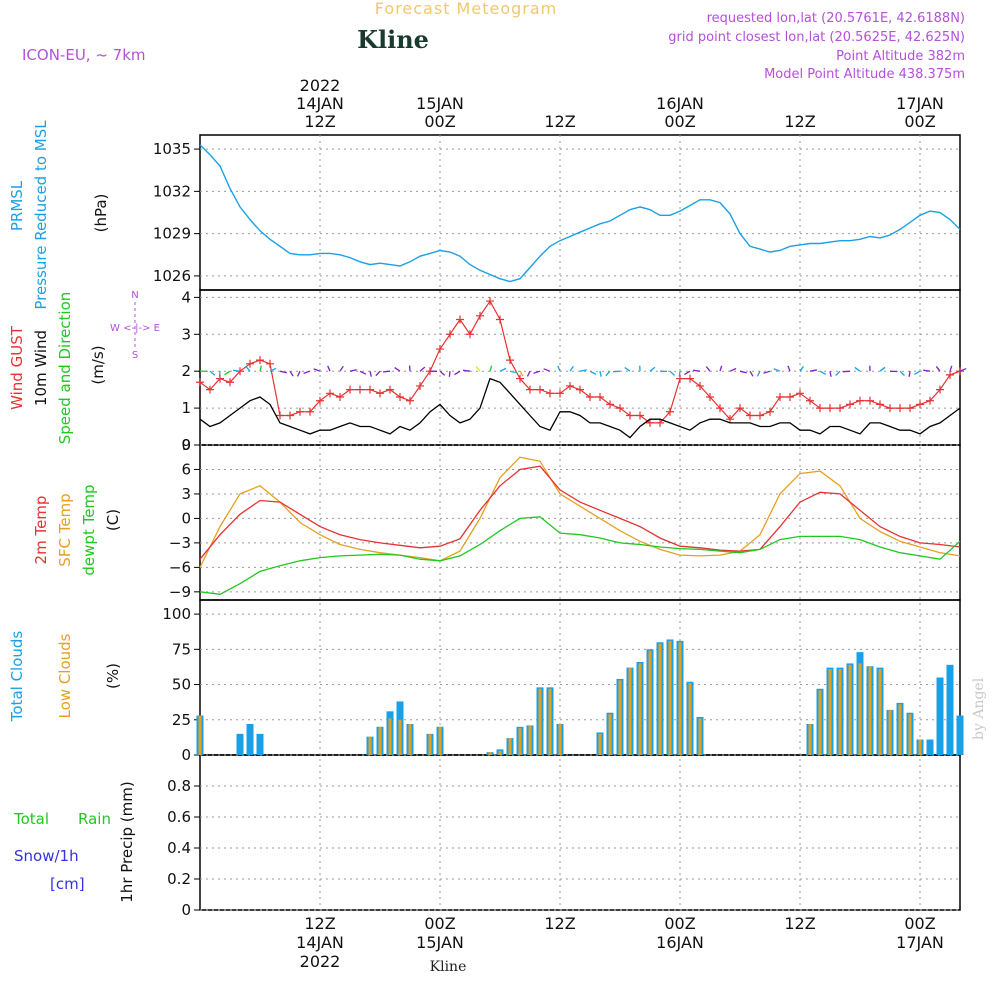 This screenshot has width=1000, height=1004. What do you see at coordinates (59, 215) in the screenshot?
I see `pressure-labels: PRMSL Pressure Reduced to MSL (hPa)` at bounding box center [59, 215].